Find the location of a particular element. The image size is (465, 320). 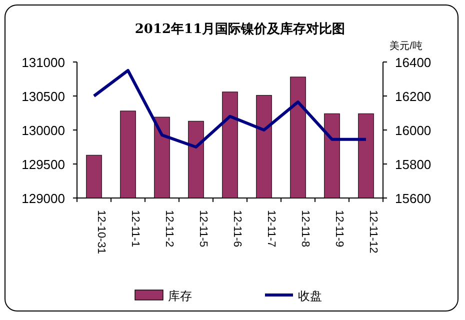

x-tick-label: 12-11-7 is located at coordinates (271, 229).